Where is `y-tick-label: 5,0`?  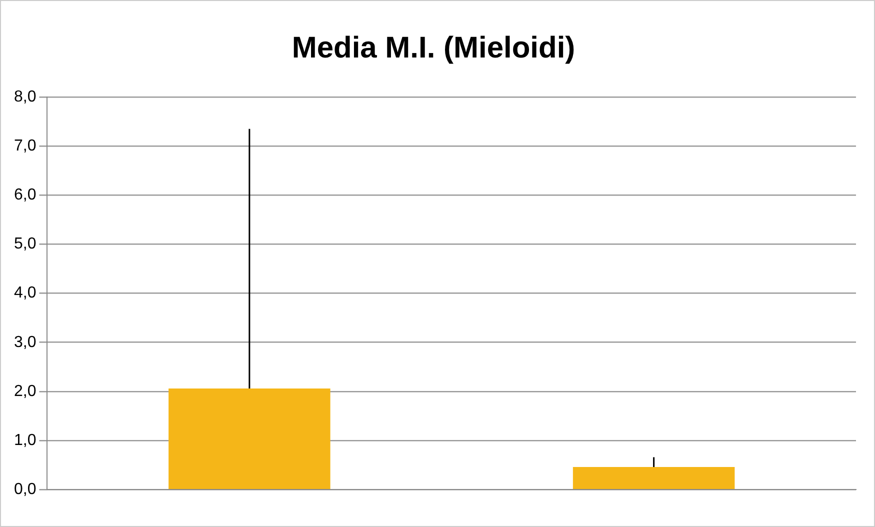
y-tick-label: 5,0 is located at coordinates (25, 244).